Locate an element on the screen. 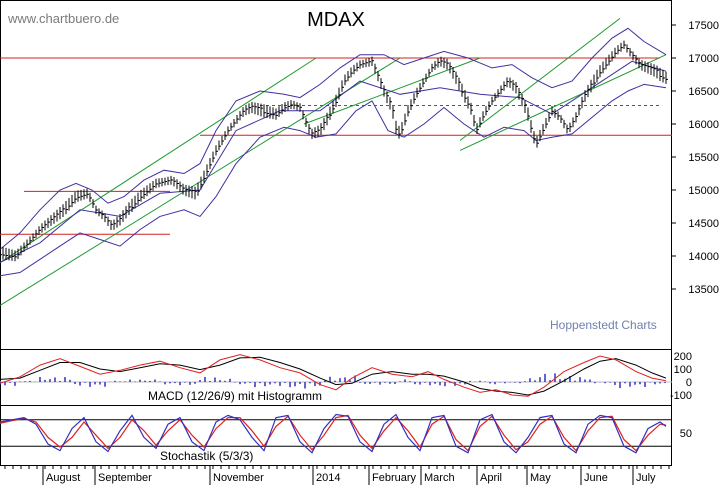 The image size is (723, 485). month-label: June is located at coordinates (596, 478).